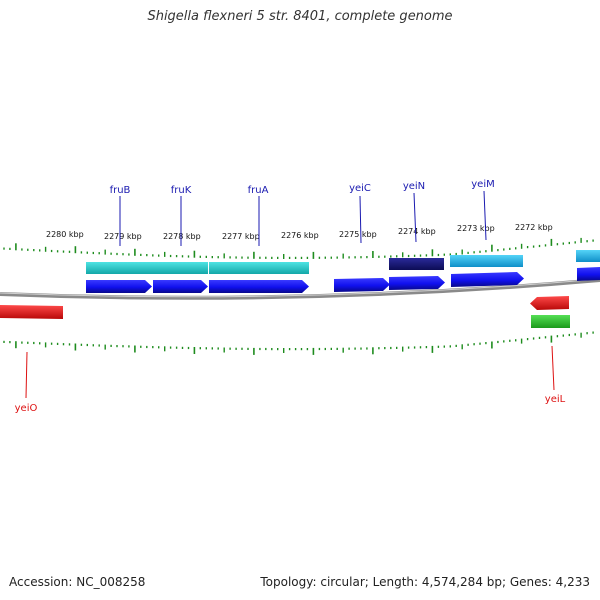 This screenshot has height=600, width=600. What do you see at coordinates (31, 312) in the screenshot?
I see `gene-arrow-yeiO` at bounding box center [31, 312].